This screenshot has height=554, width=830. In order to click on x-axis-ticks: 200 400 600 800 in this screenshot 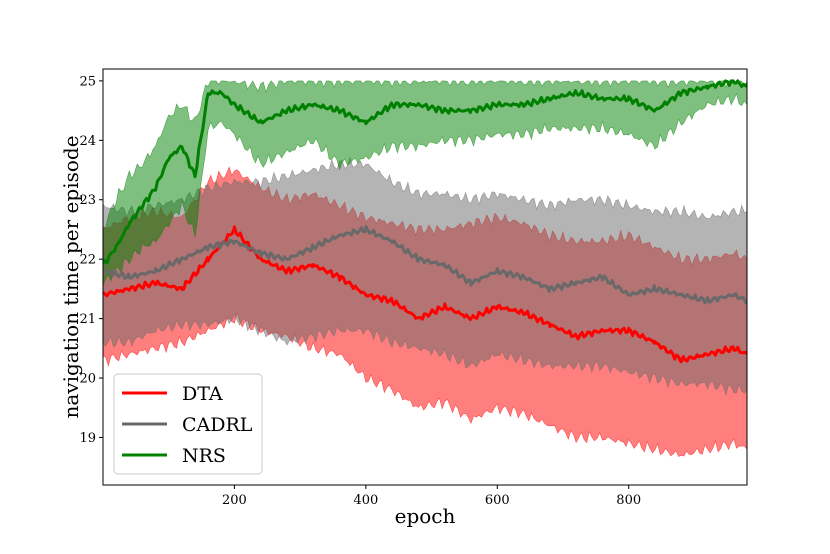, I will do `click(431, 496)`.